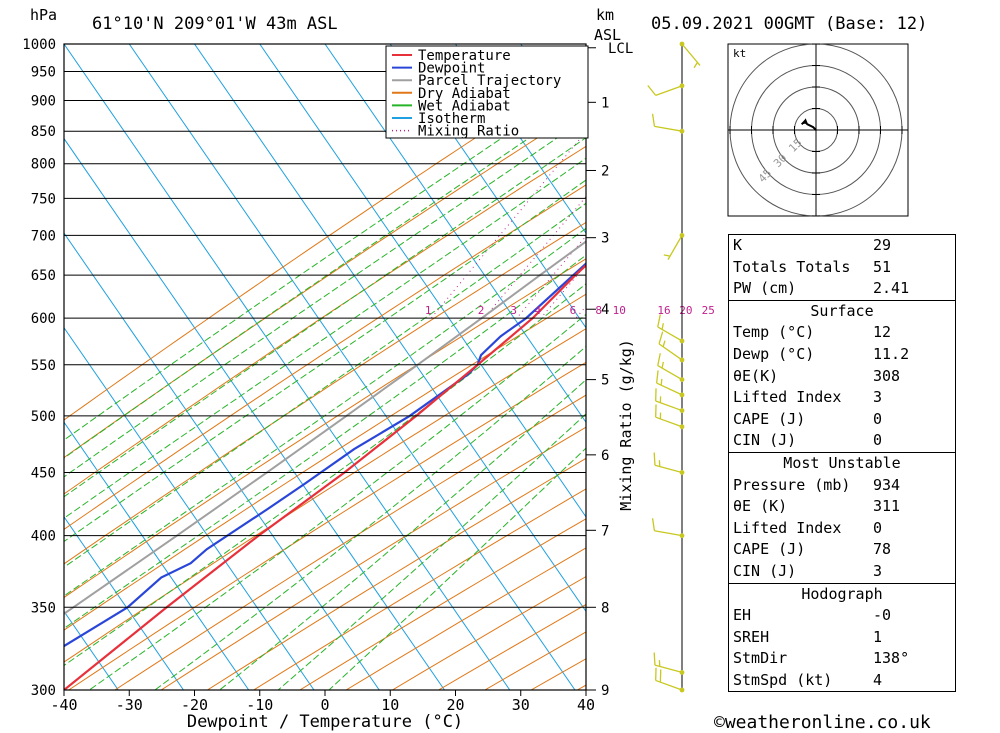 This screenshot has width=1000, height=733. I want to click on surface-index-row: Temp (°C) 12, so click(842, 333).